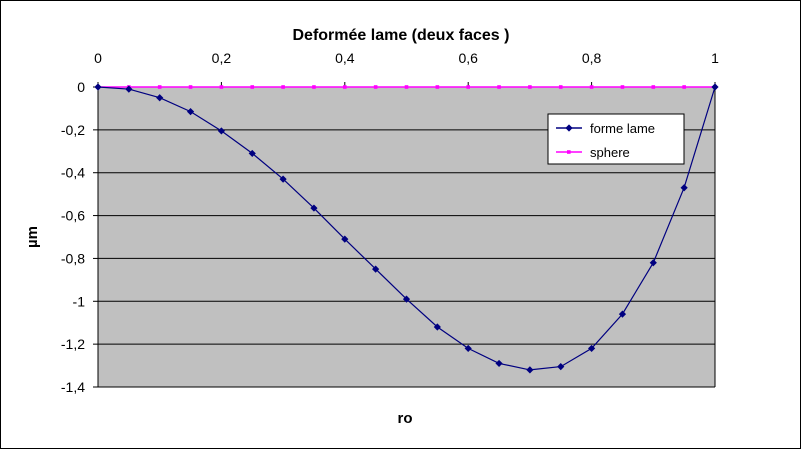 The height and width of the screenshot is (449, 801). I want to click on x-tick-label-5: 1, so click(715, 58).